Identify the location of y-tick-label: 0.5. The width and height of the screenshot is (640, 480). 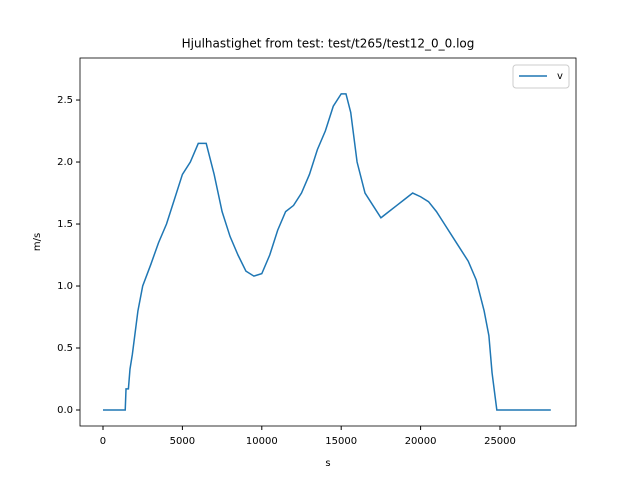
(65, 348).